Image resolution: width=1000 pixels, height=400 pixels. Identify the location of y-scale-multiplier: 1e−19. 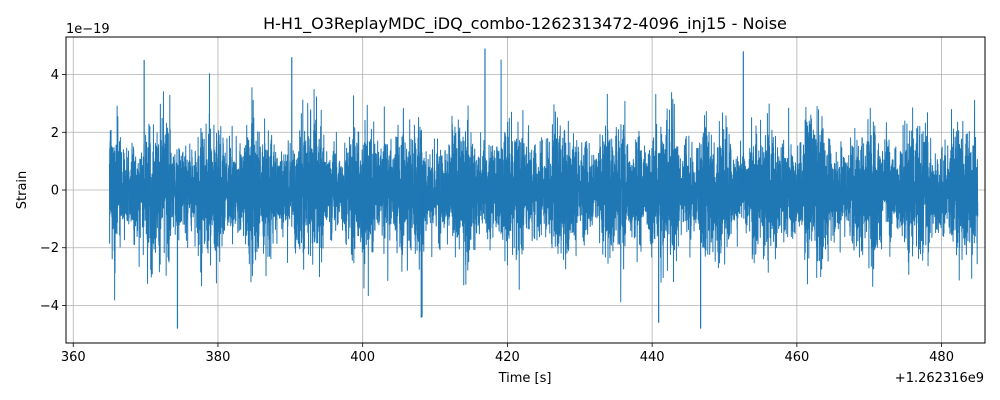
(88, 29).